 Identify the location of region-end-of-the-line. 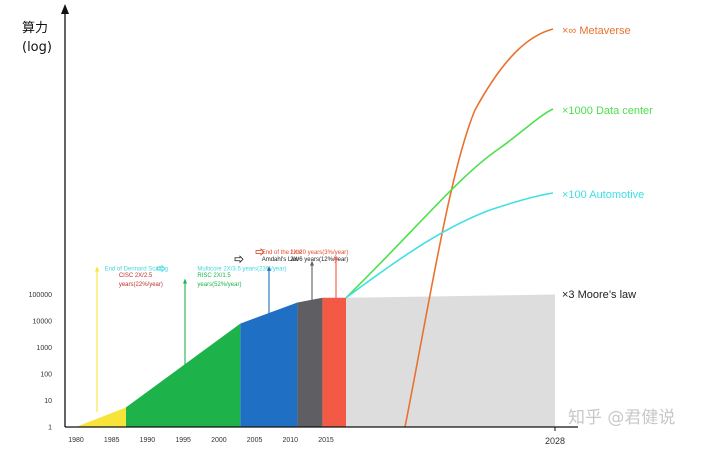
(334, 362).